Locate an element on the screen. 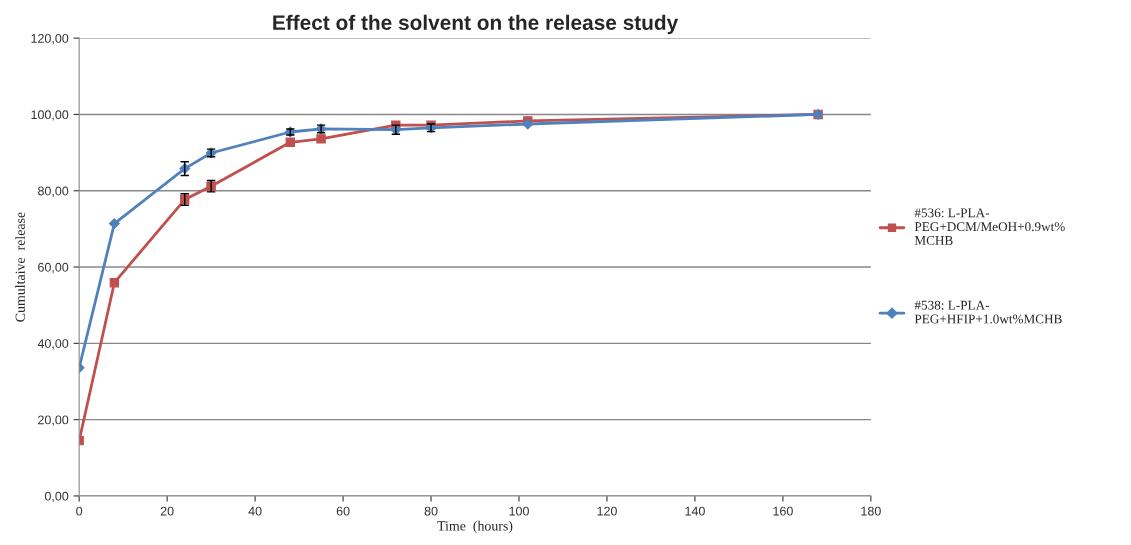 The height and width of the screenshot is (545, 1131). legend-label: #538: L-PLA-PEG+HFIP+1.0wt%MCHB is located at coordinates (988, 312).